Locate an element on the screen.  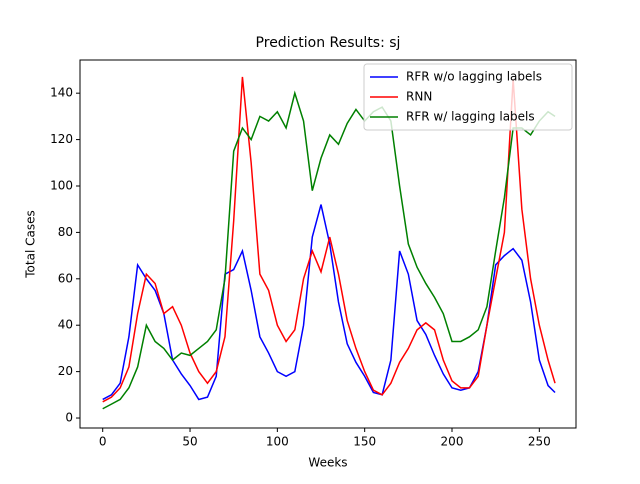
legend-label: RFR w/o lagging labels is located at coordinates (474, 77).